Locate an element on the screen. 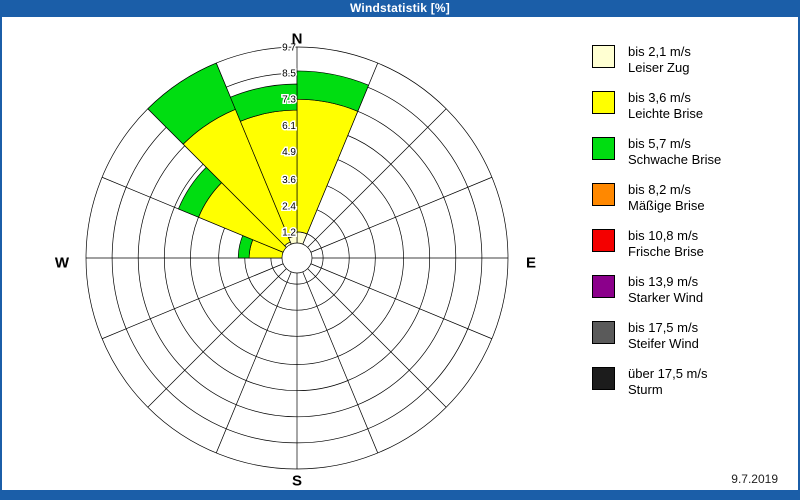  legend-speed-label: über 17,5 m/s is located at coordinates (668, 373).